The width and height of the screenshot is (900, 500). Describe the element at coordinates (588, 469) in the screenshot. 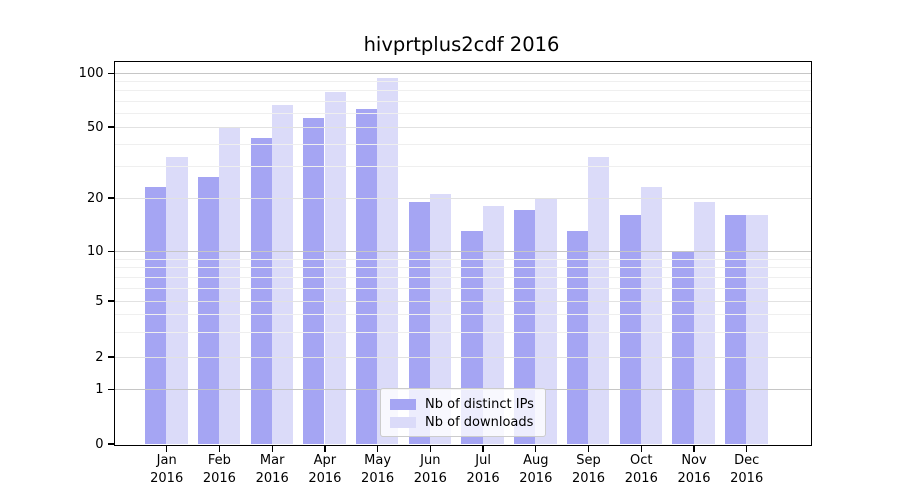

I see `x-tick-label-sep: Sep 2016` at that location.